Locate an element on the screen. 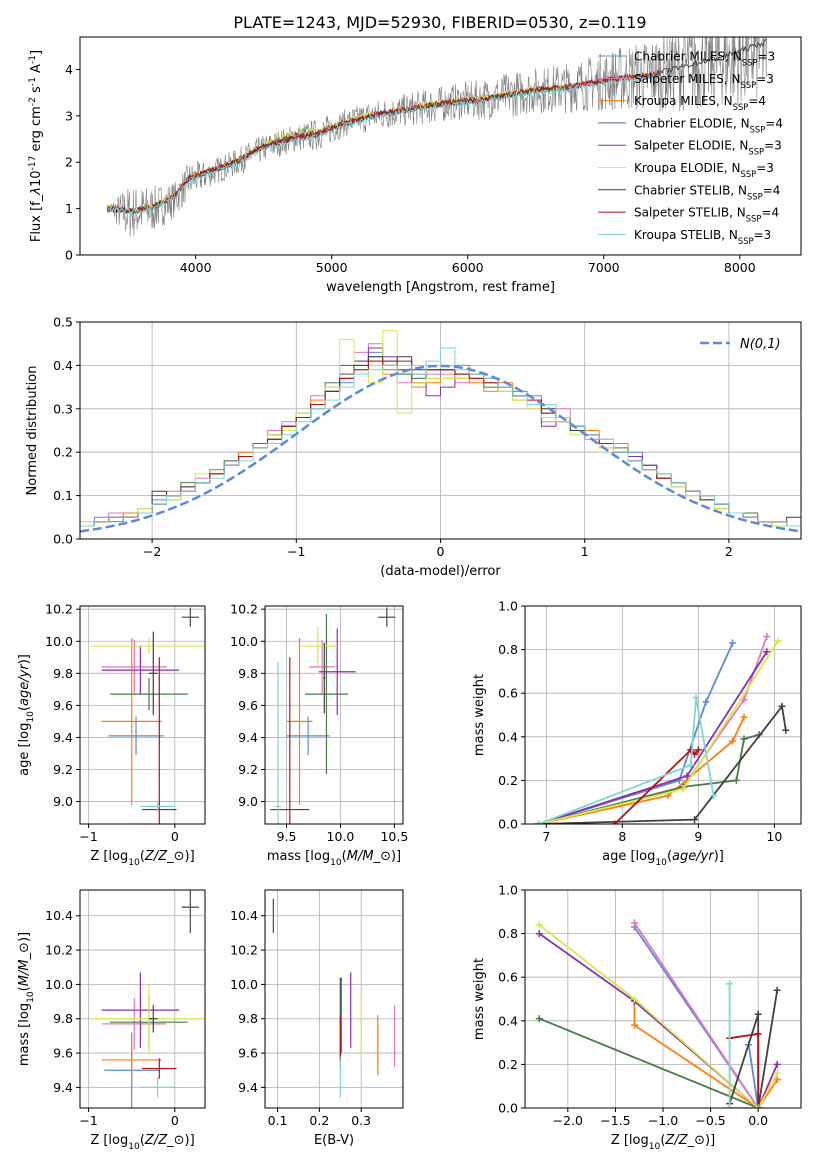  x-tick-label: 0.2 is located at coordinates (319, 1120).